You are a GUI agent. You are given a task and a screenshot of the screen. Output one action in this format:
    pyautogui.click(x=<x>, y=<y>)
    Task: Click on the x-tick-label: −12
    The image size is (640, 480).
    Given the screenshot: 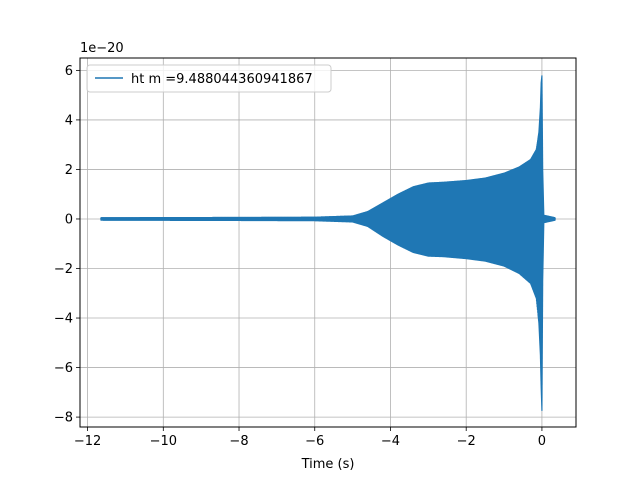 What is the action you would take?
    pyautogui.click(x=87, y=441)
    